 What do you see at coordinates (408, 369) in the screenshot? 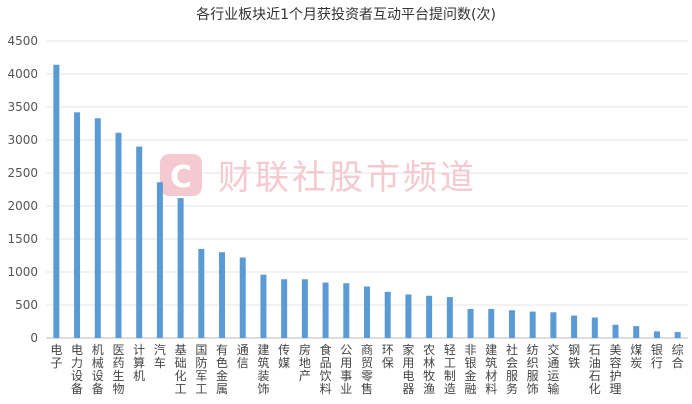
I see `x-tick-label: 家用电器` at bounding box center [408, 369].